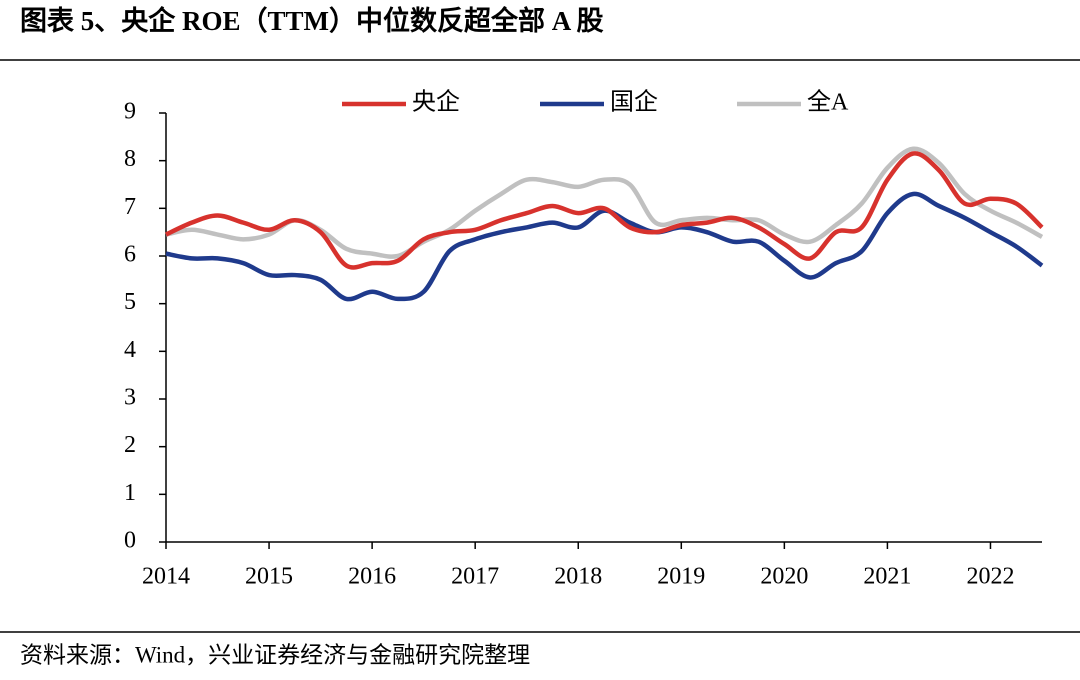  Describe the element at coordinates (130, 350) in the screenshot. I see `y-tick-label: 4` at that location.